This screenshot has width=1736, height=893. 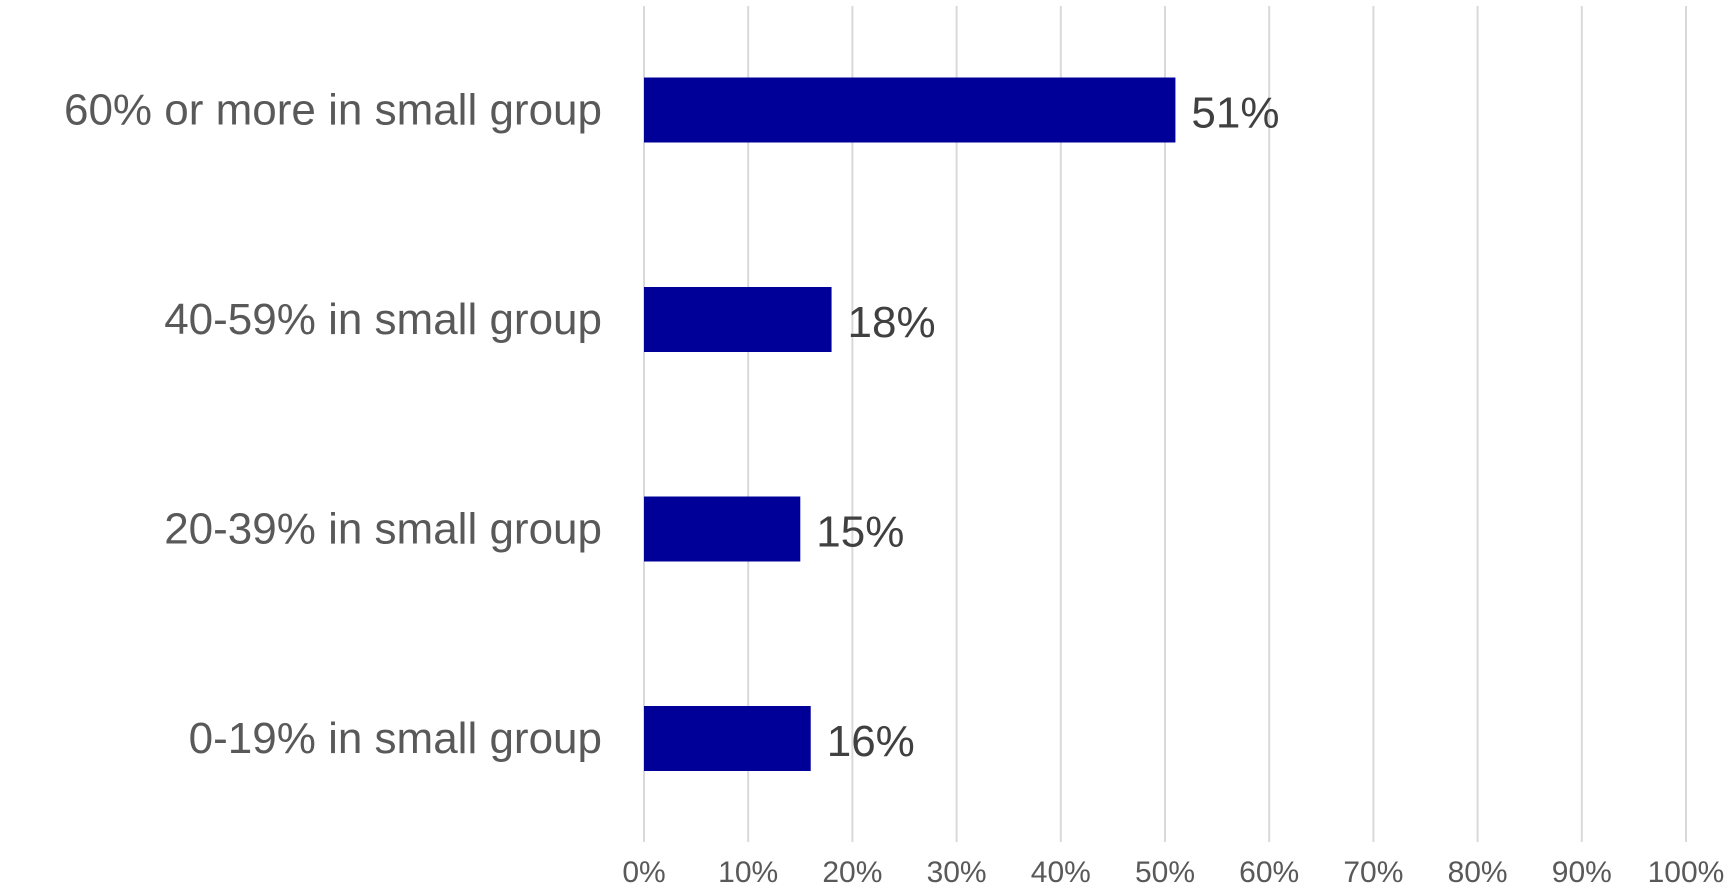 What do you see at coordinates (957, 872) in the screenshot?
I see `x-tick-label: 30%` at bounding box center [957, 872].